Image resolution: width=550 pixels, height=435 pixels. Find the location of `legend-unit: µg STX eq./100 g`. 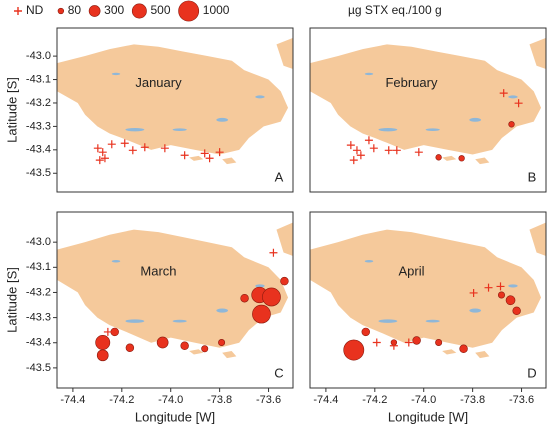

legend-unit: µg STX eq./100 g is located at coordinates (395, 10).